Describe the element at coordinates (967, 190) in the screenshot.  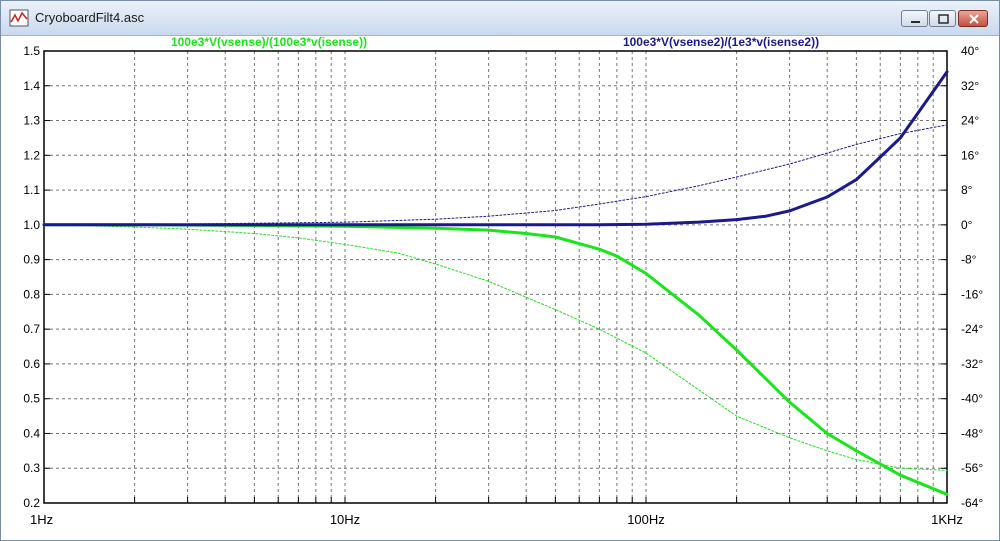
I see `y2-tick-label: 8°` at that location.